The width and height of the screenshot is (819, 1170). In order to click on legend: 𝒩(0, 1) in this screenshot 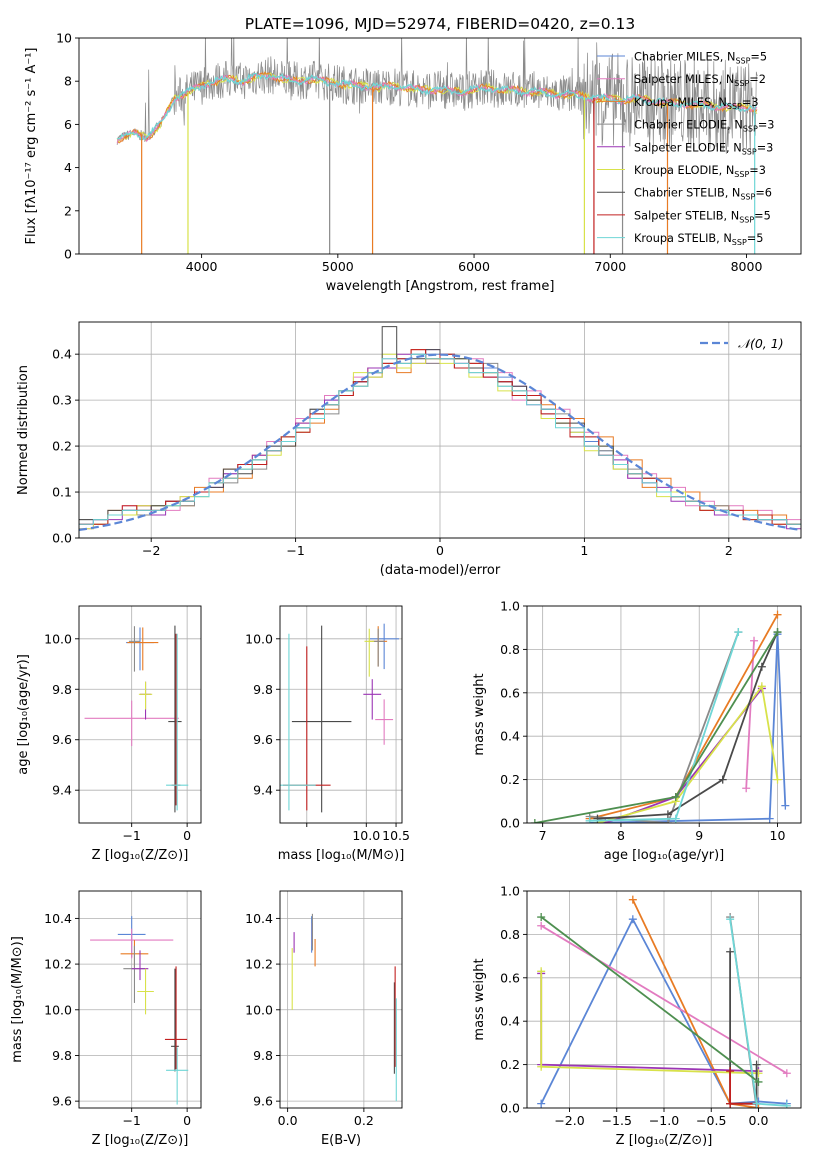, I will do `click(742, 343)`.